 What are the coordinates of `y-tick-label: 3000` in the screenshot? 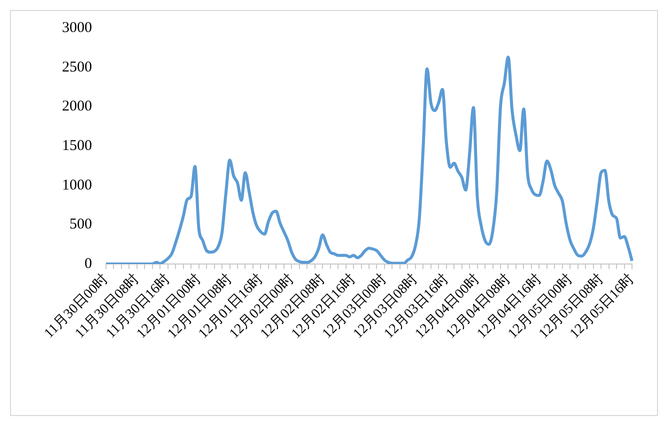 It's located at (77, 28).